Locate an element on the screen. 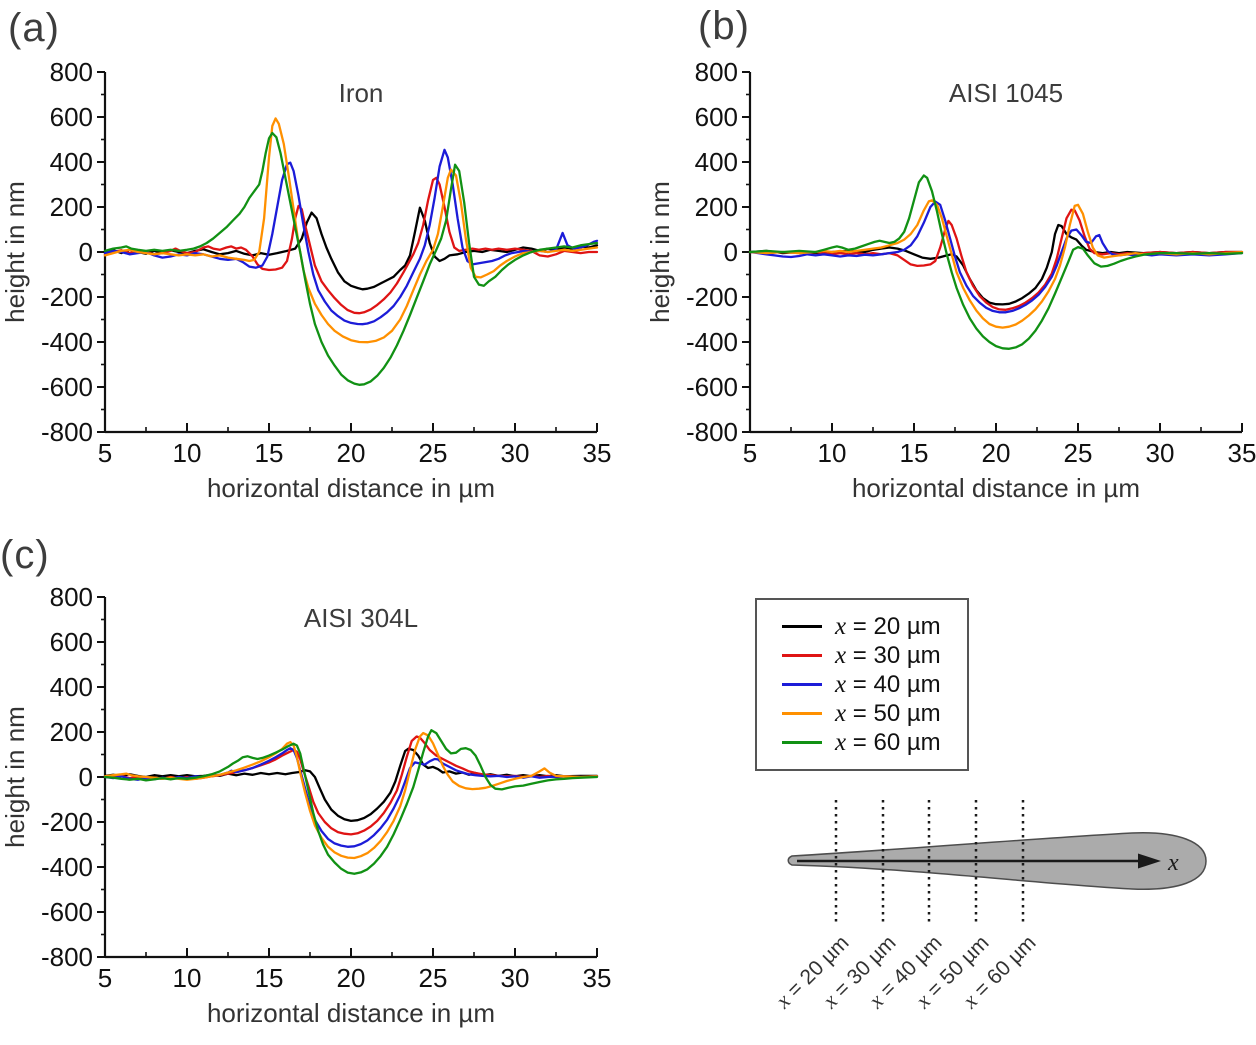  legend-item-x20: x = 20 µm is located at coordinates (862, 626).